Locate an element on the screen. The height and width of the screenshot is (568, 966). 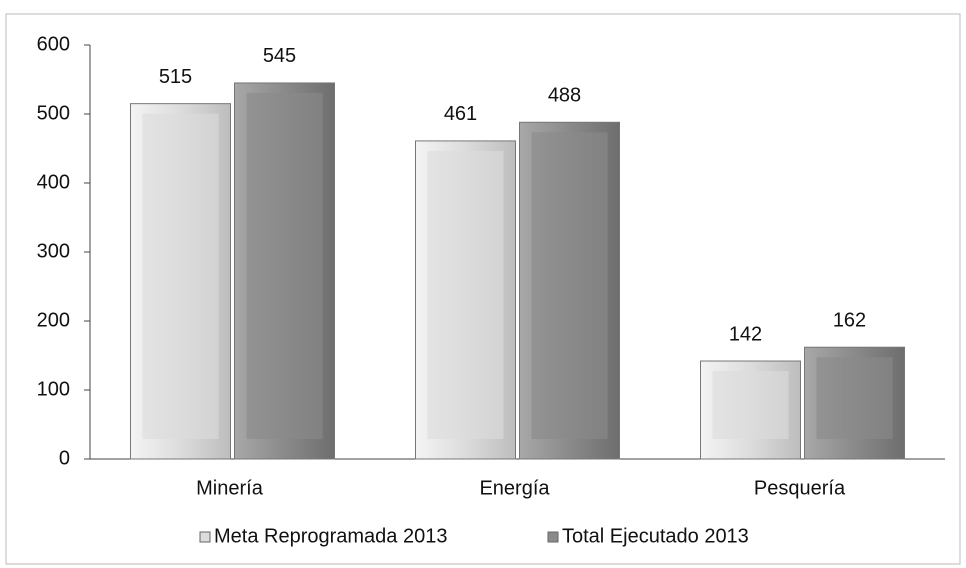
data-label: 142 is located at coordinates (745, 334).